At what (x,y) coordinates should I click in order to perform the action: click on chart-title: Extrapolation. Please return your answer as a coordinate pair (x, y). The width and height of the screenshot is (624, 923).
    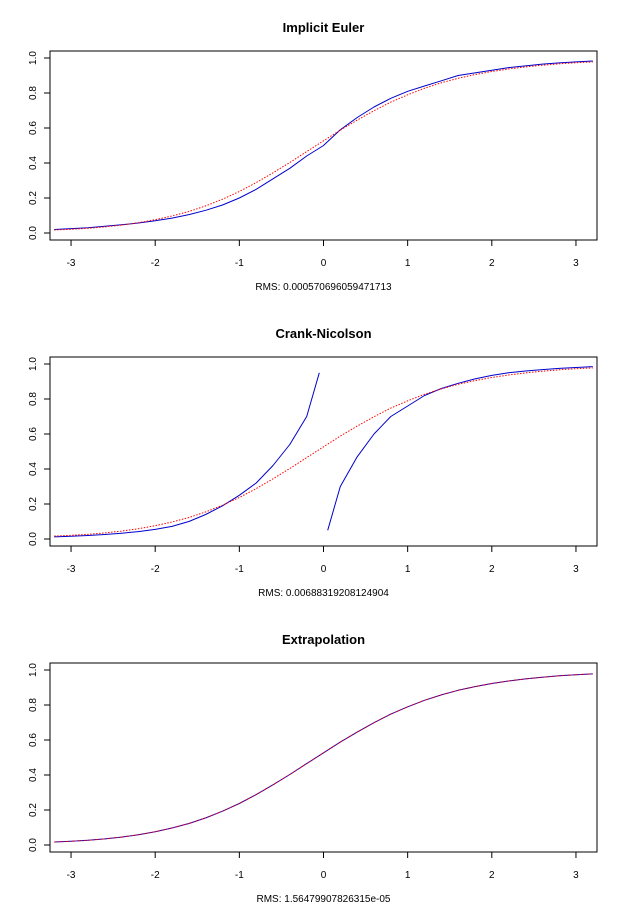
    Looking at the image, I should click on (323, 639).